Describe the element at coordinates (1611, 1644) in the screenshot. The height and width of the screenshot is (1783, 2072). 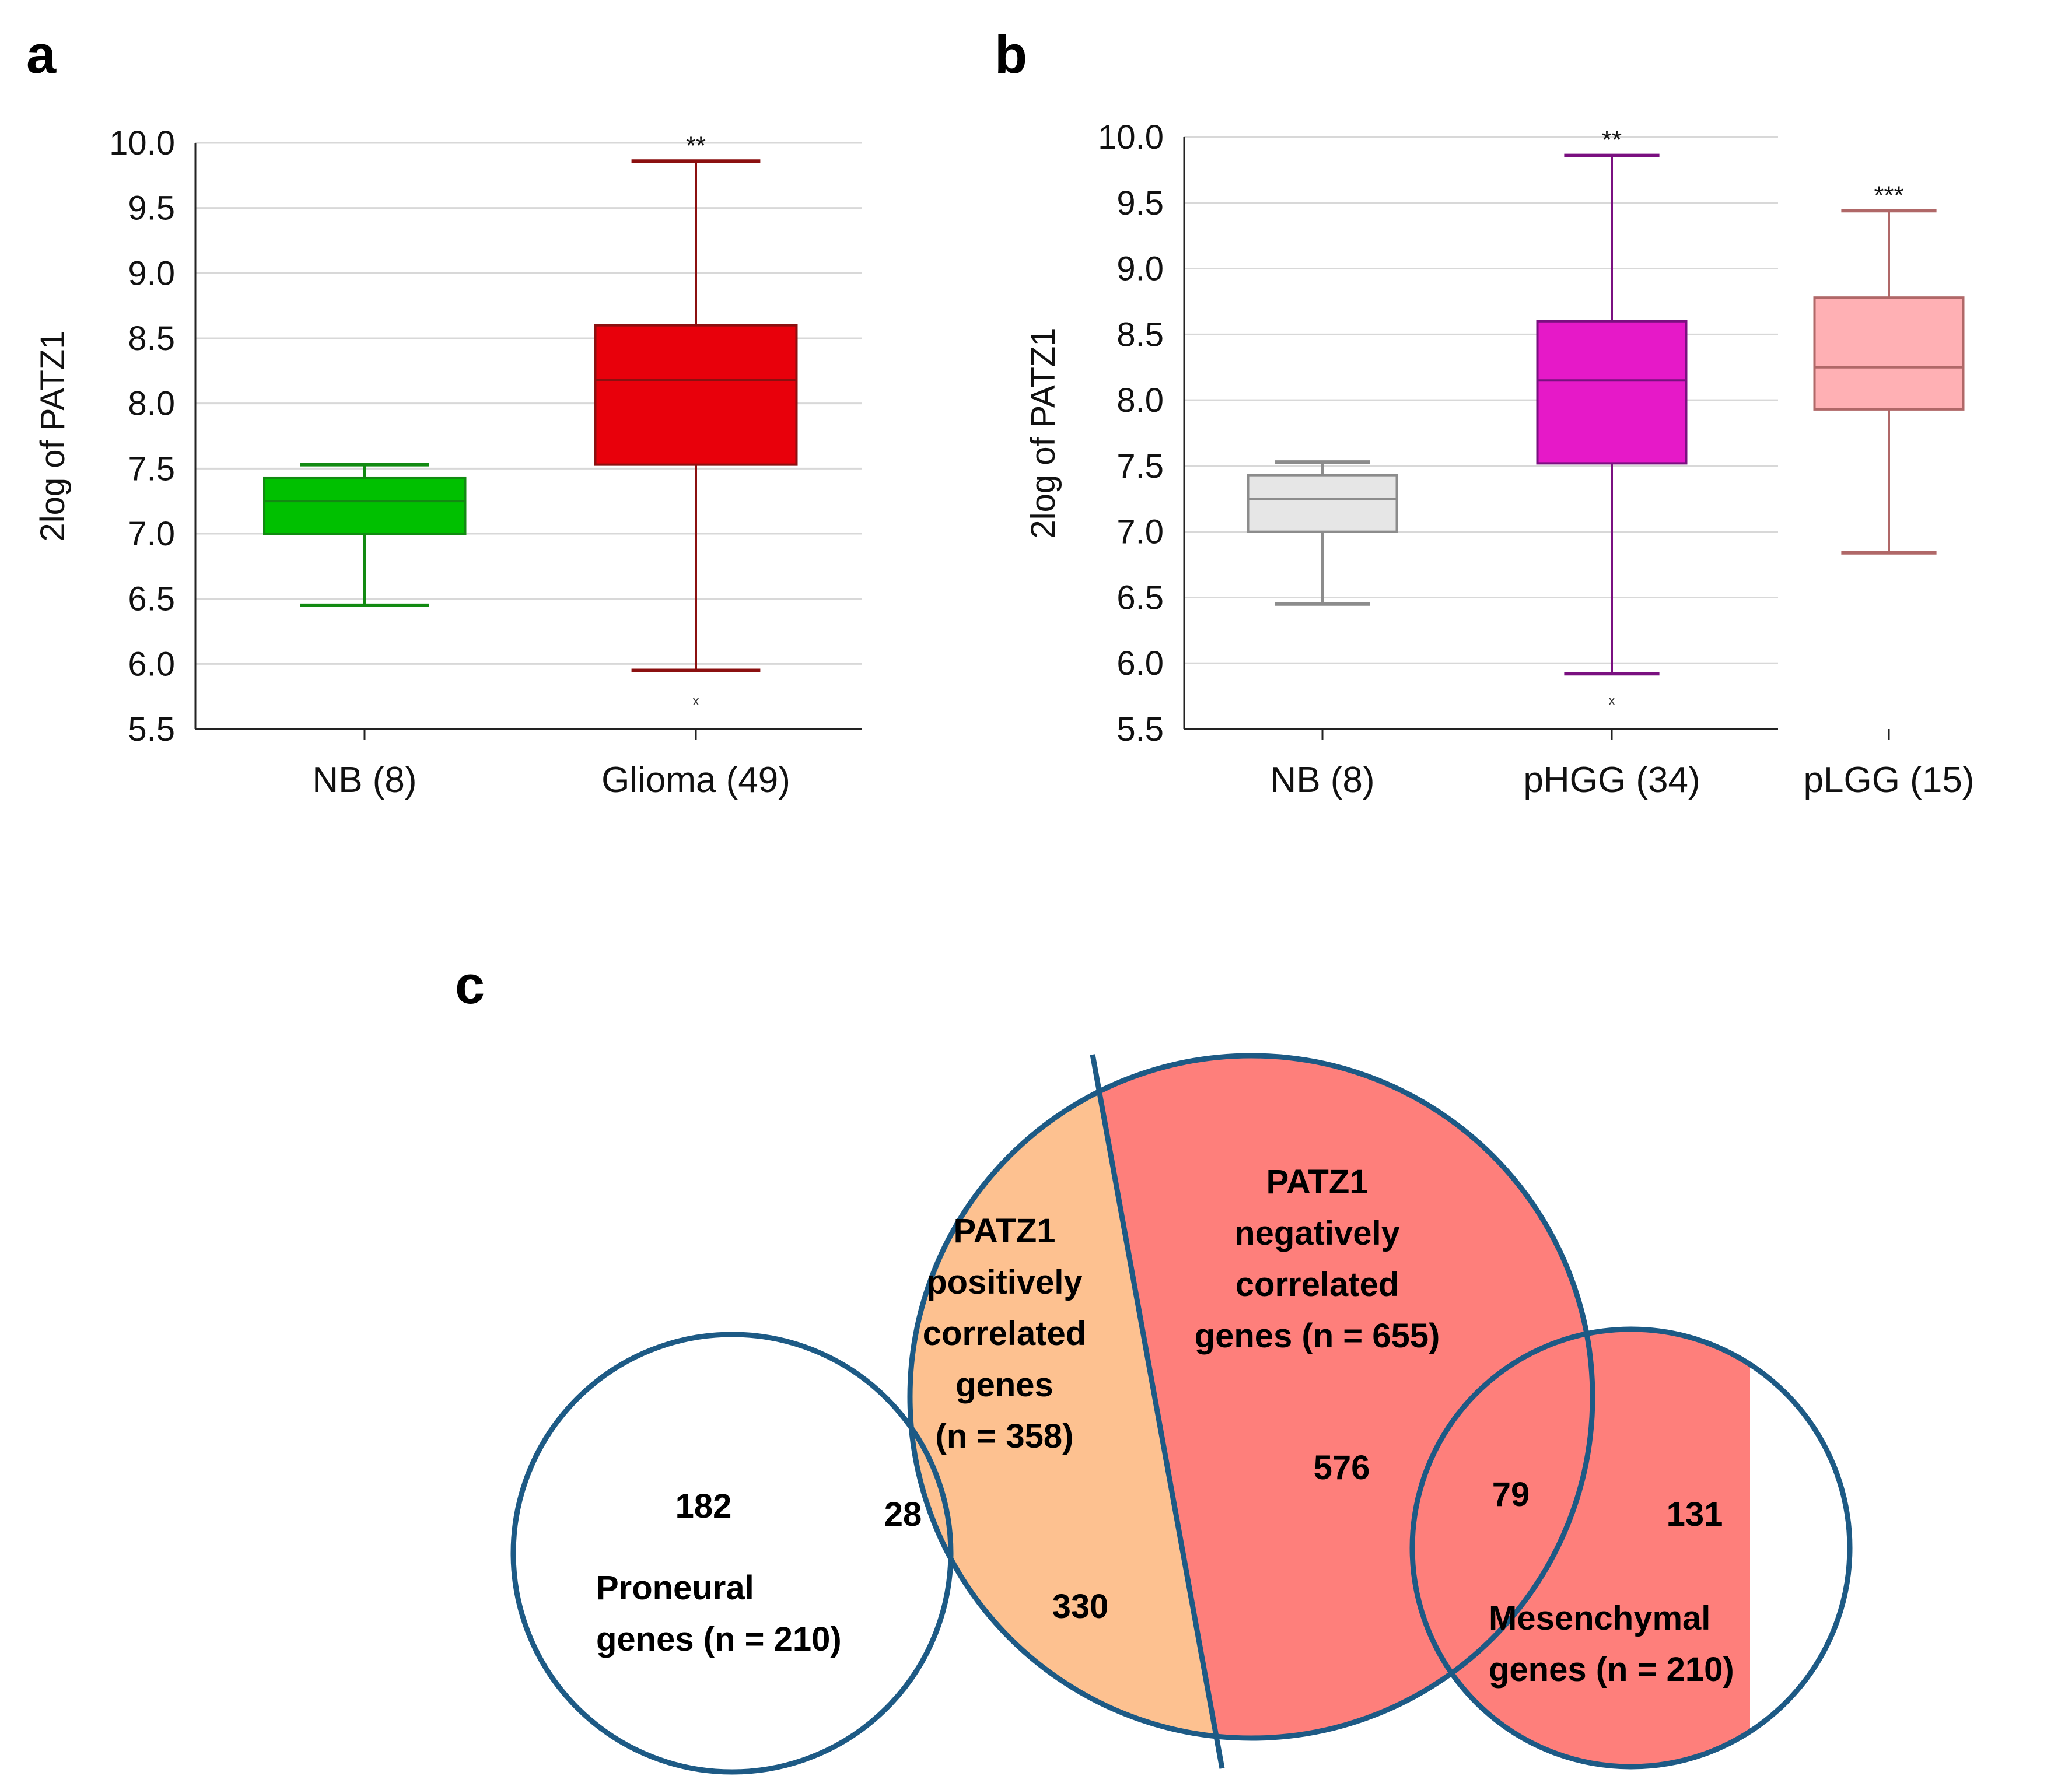
I see `mesenchymal-set-label: Mesenchymal genes (n = 210)` at that location.